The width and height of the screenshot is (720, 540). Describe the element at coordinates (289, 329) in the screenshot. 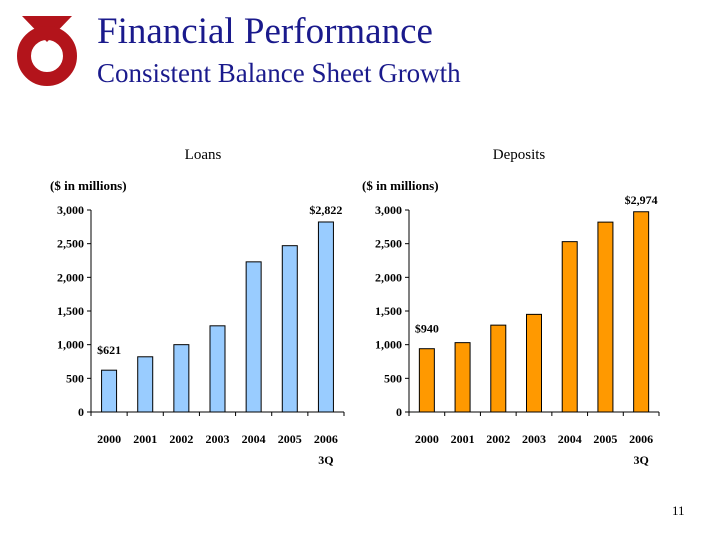

I see `loans-bar-2005` at that location.